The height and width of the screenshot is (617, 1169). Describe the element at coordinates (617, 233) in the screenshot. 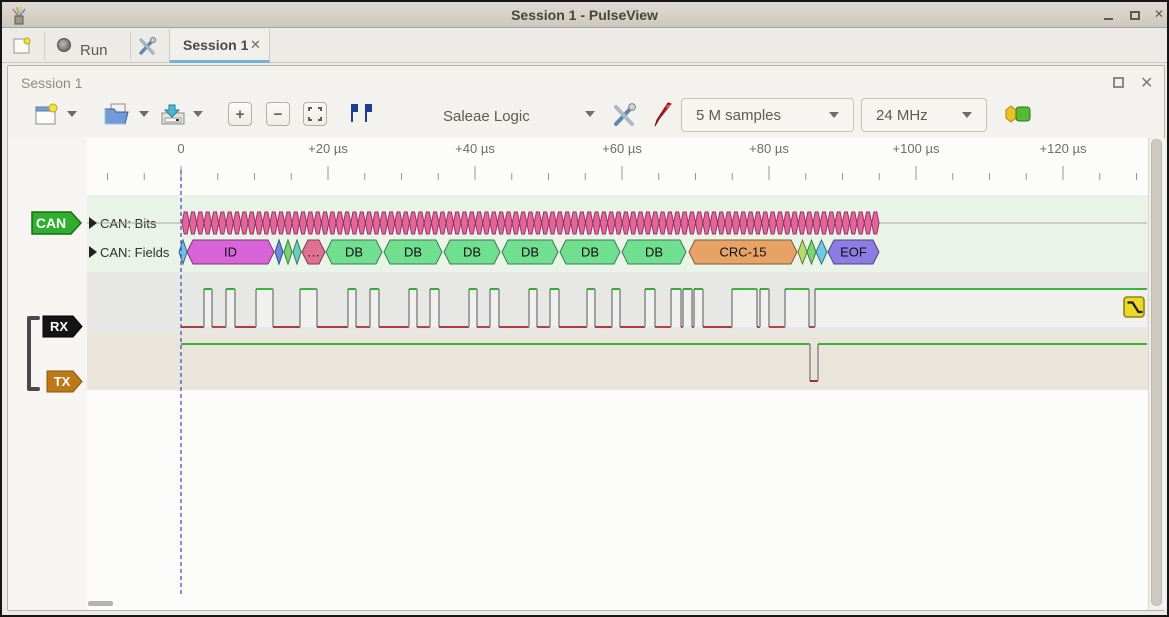

I see `decoder-rows-background` at that location.